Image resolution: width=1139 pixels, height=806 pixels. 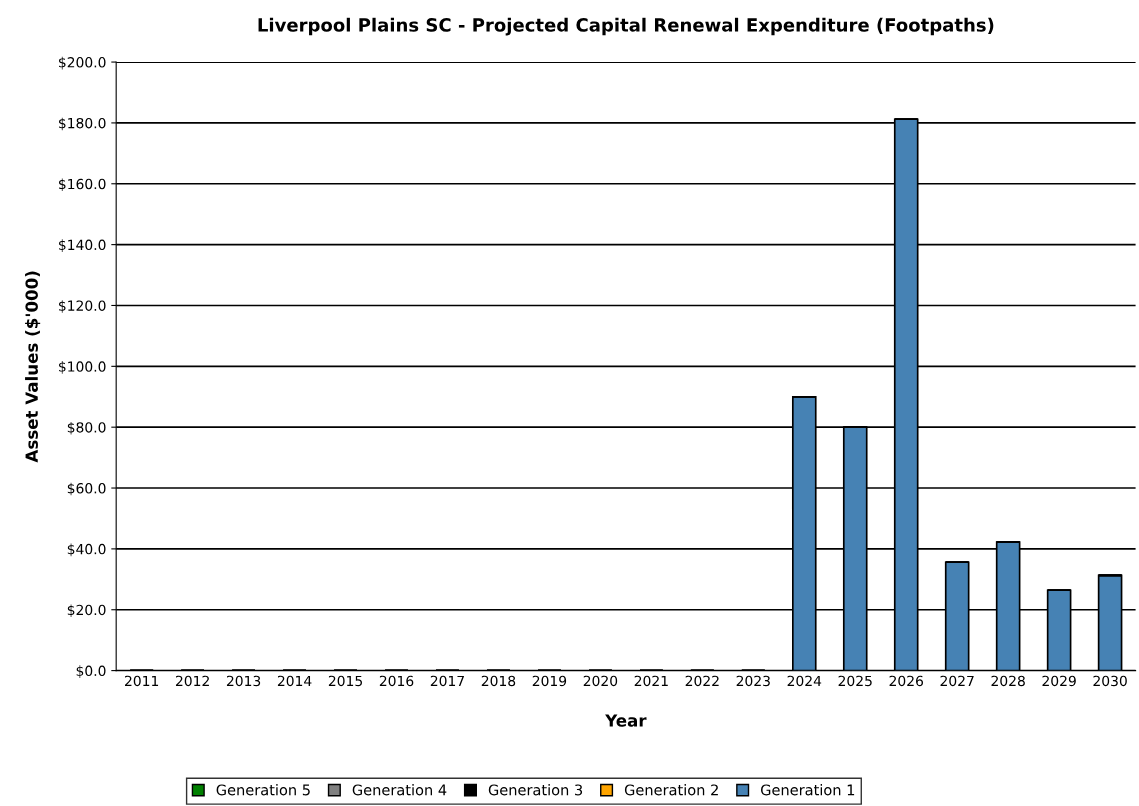 I want to click on x-tick-label: 2015, so click(x=345, y=681).